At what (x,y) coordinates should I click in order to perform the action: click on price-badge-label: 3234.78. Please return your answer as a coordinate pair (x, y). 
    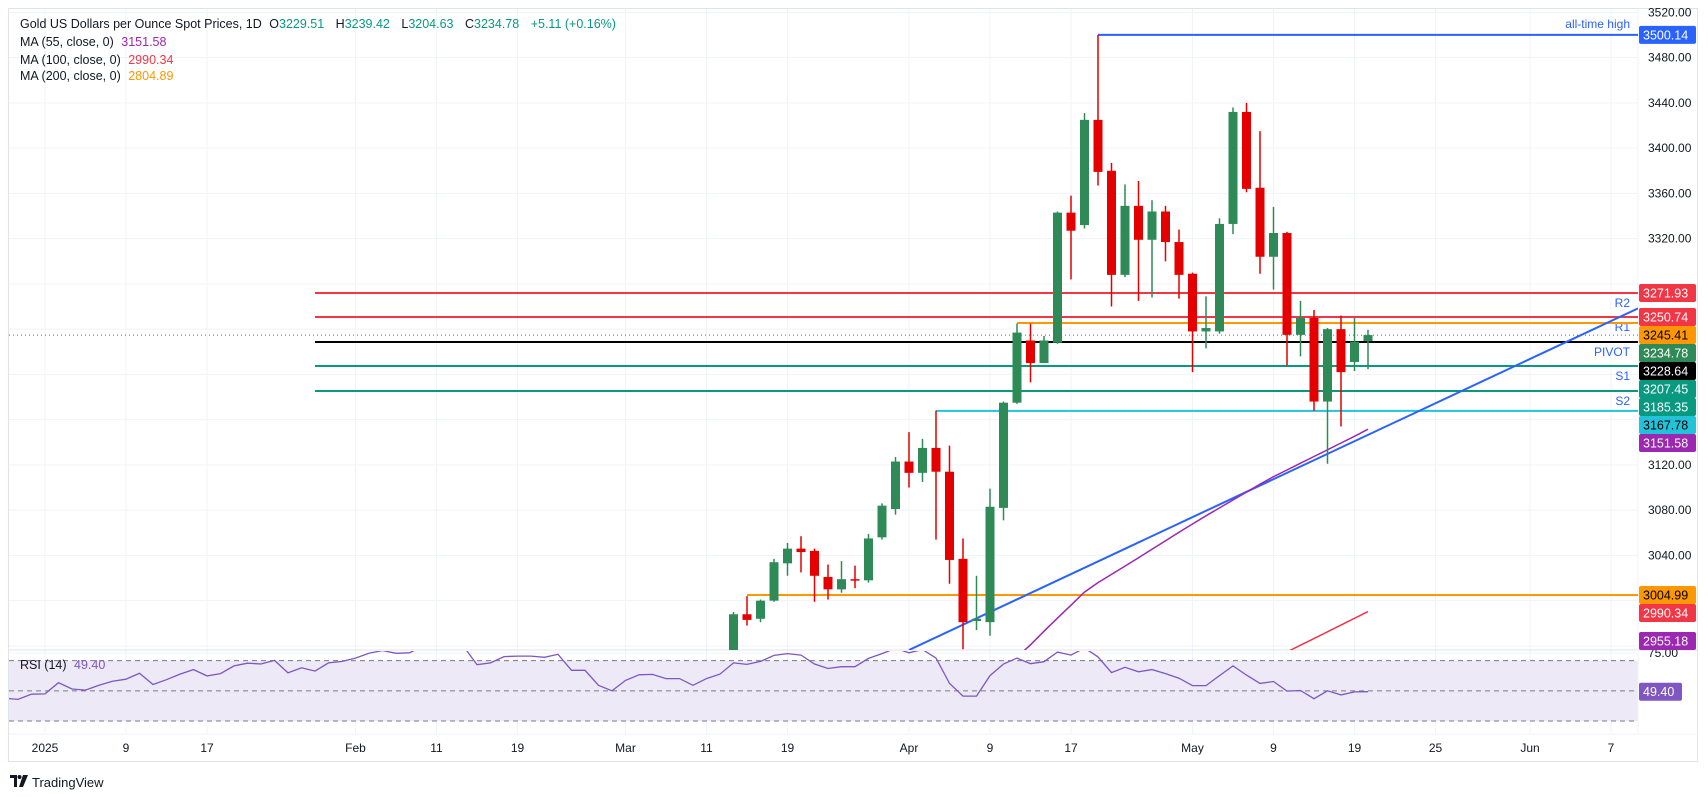
    Looking at the image, I should click on (1665, 354).